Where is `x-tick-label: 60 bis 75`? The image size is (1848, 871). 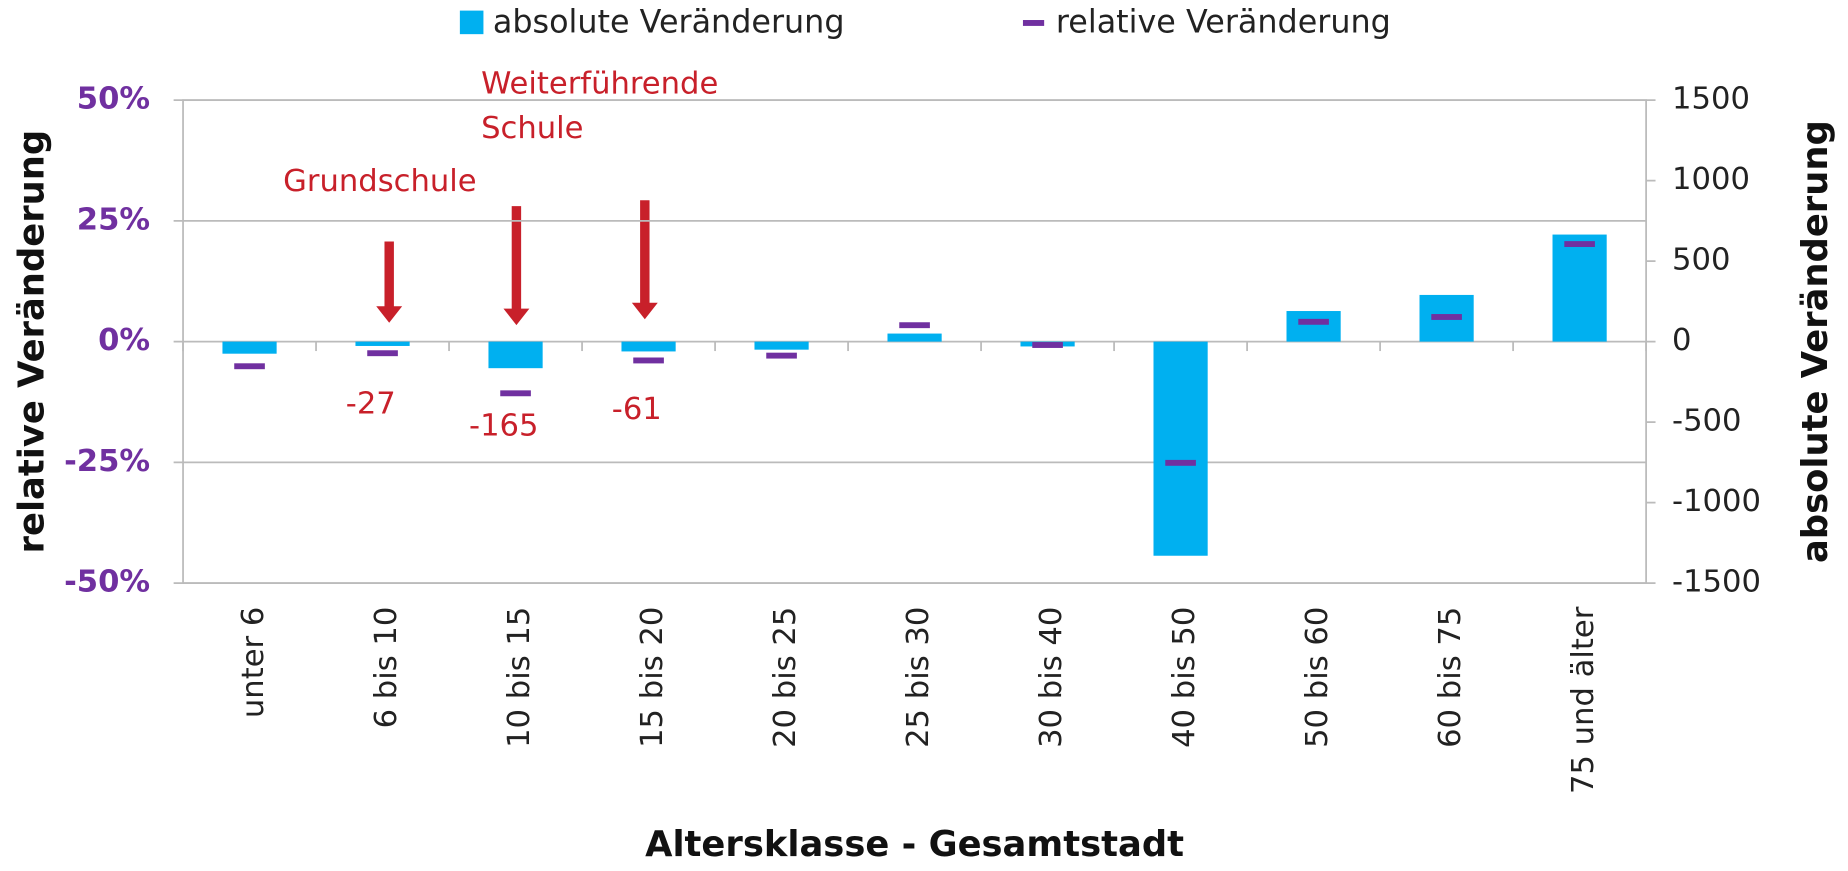 x-tick-label: 60 bis 75 is located at coordinates (1450, 677).